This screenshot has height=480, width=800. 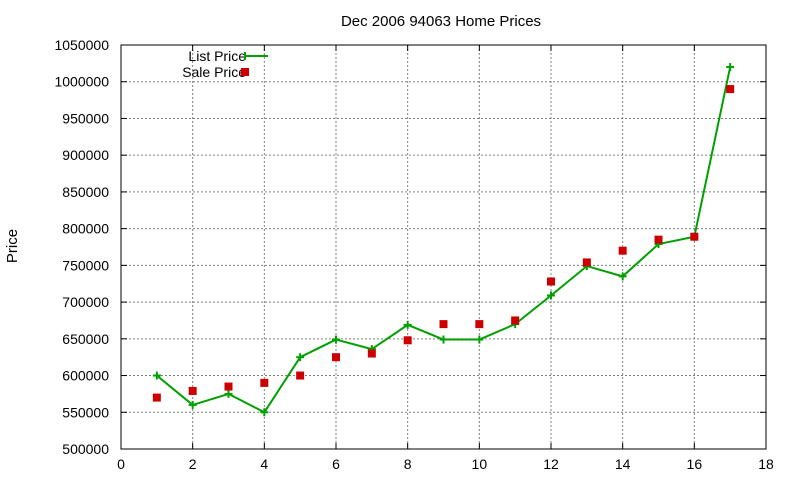 I want to click on x-tick-label: 2, so click(x=193, y=464).